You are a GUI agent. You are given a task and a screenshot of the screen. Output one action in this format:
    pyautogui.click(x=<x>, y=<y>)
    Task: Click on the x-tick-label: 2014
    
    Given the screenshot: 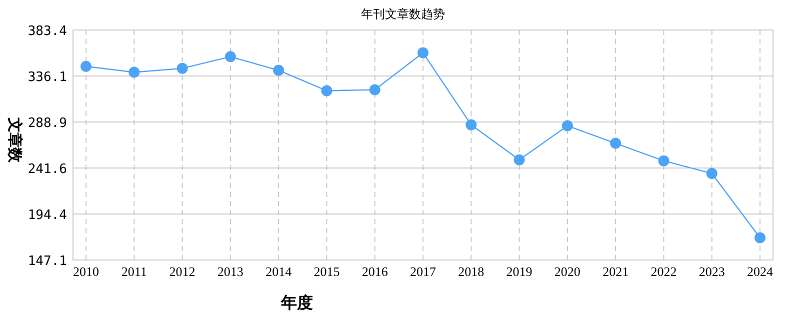 What is the action you would take?
    pyautogui.click(x=279, y=271)
    